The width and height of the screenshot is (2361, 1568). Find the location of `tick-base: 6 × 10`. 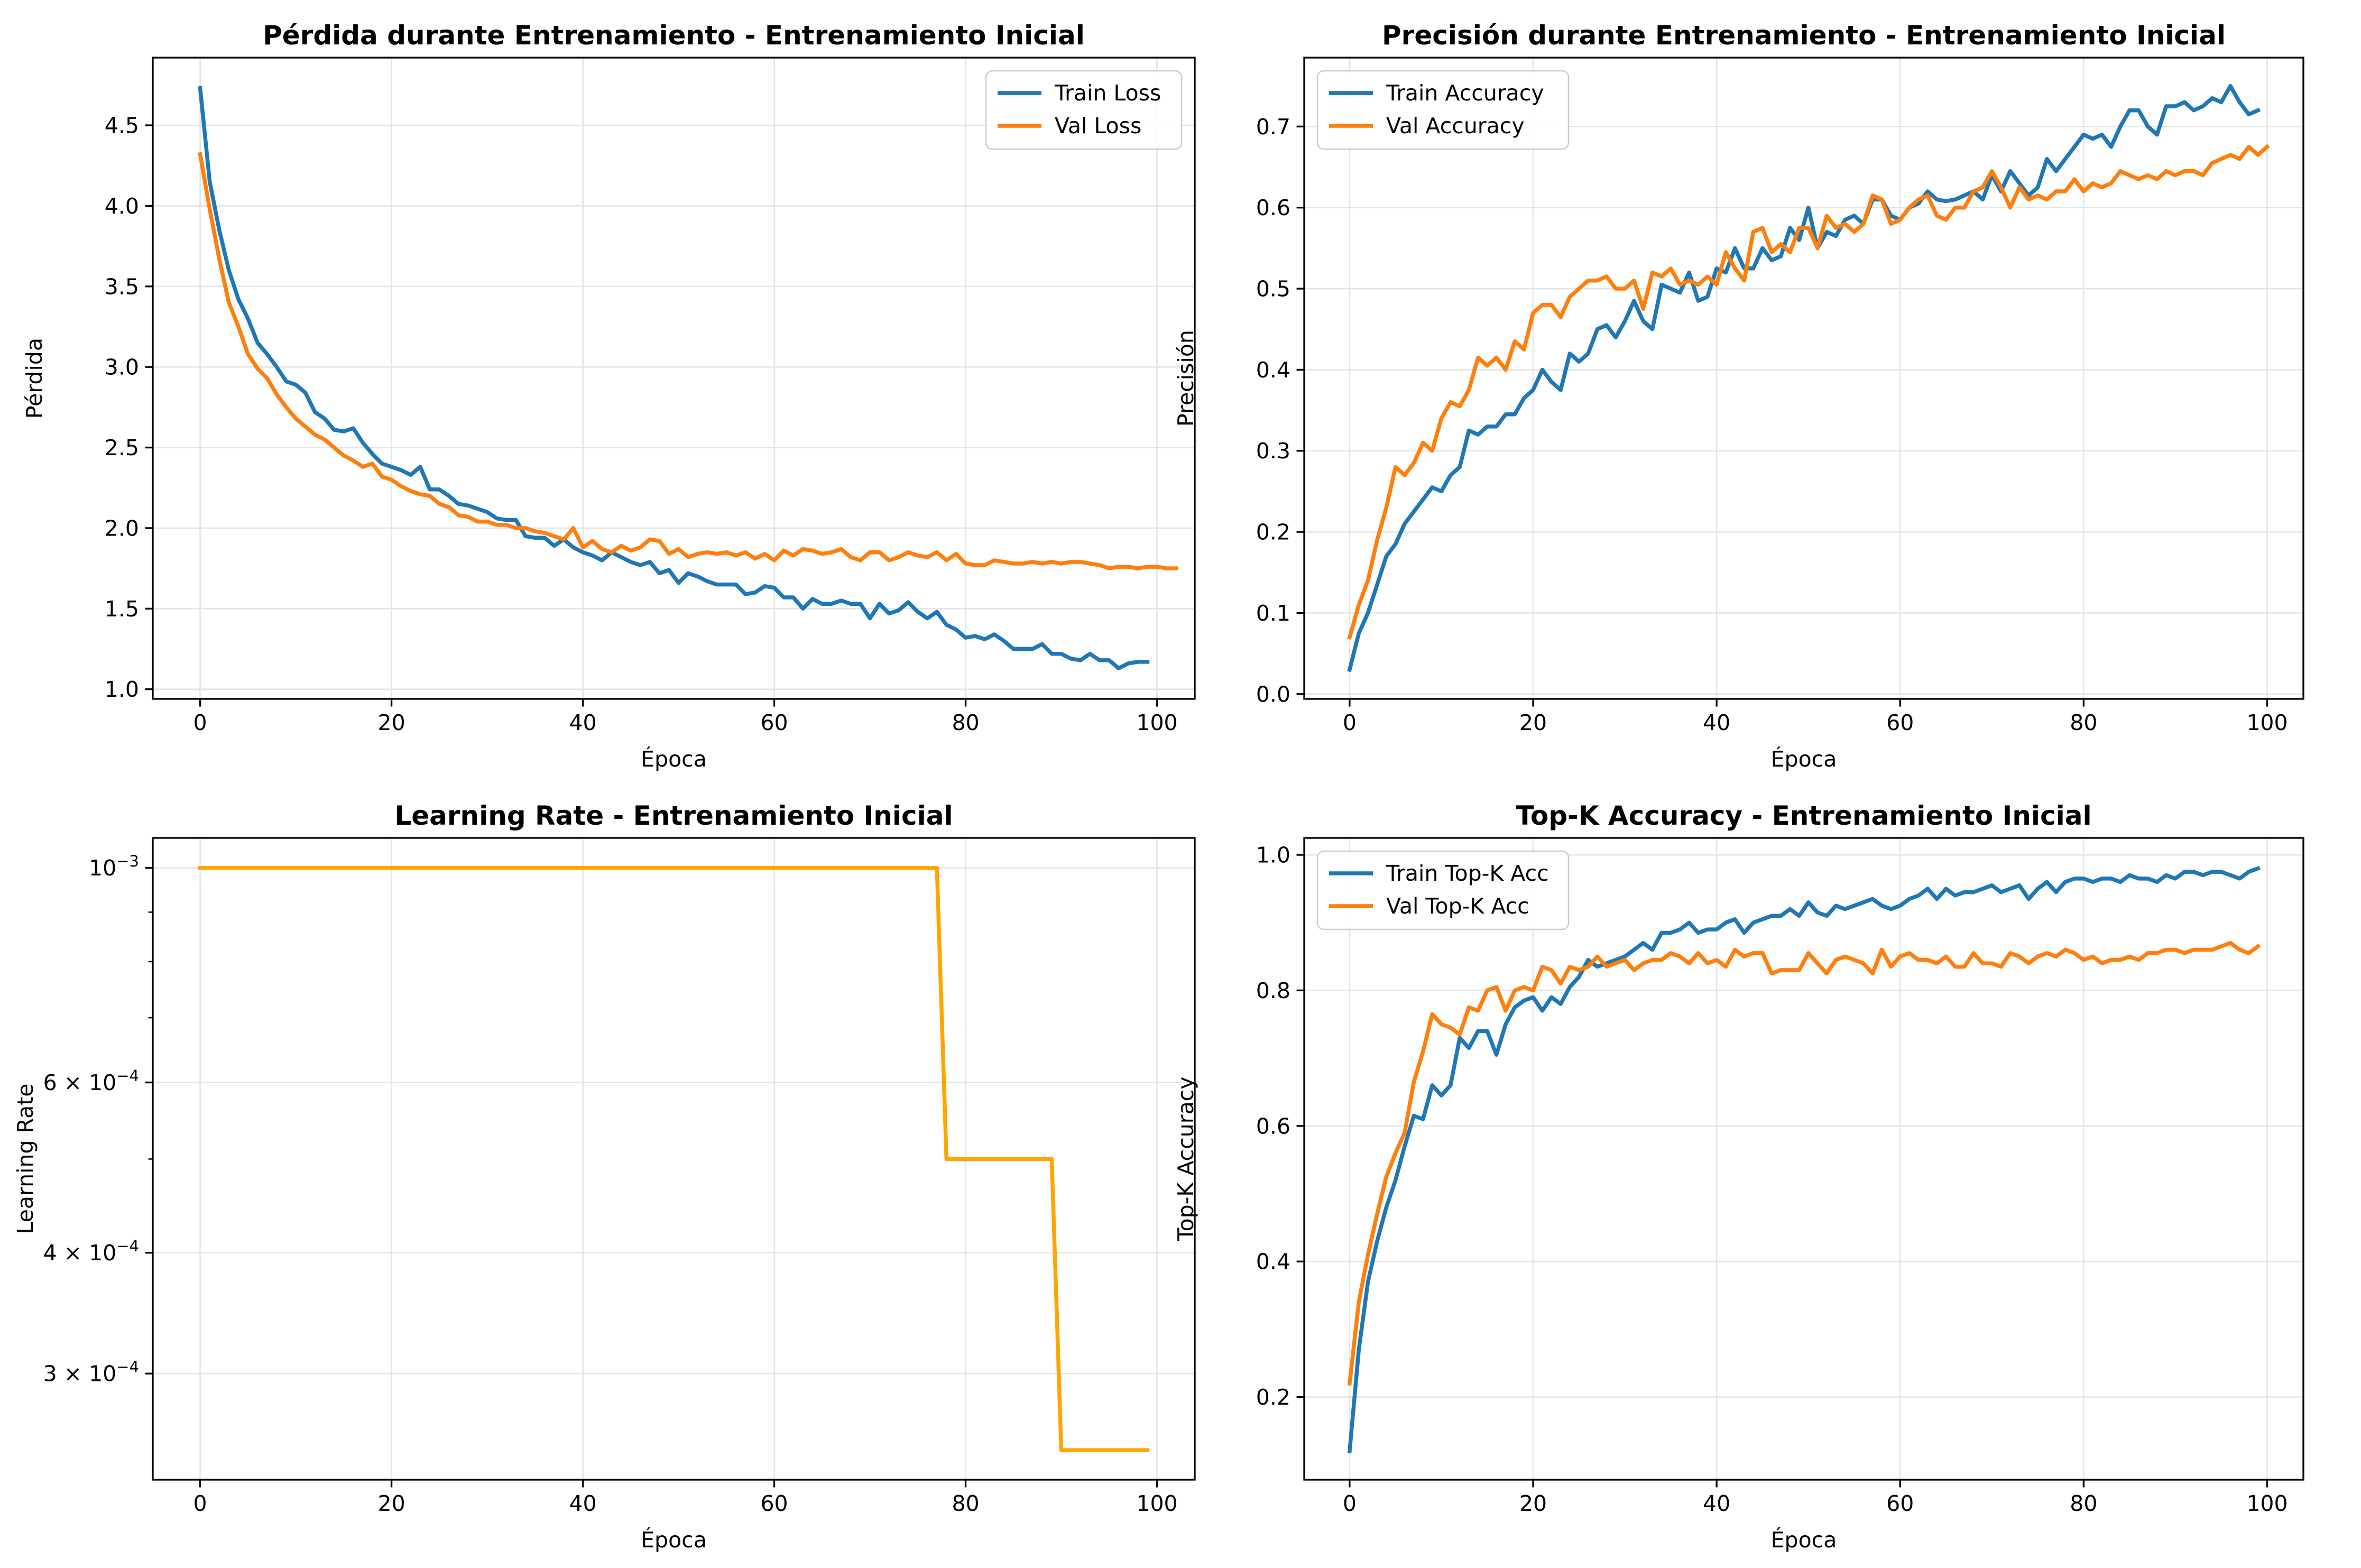

tick-base: 6 × 10 is located at coordinates (80, 1082).